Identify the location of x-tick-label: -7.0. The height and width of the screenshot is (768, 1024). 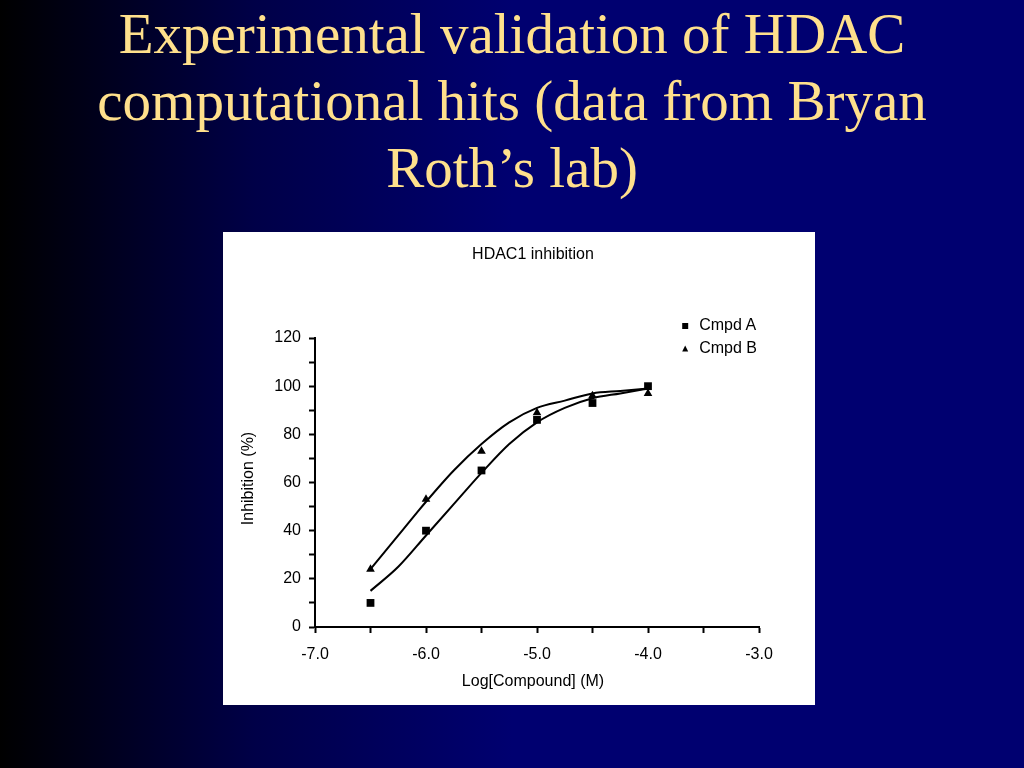
(315, 654).